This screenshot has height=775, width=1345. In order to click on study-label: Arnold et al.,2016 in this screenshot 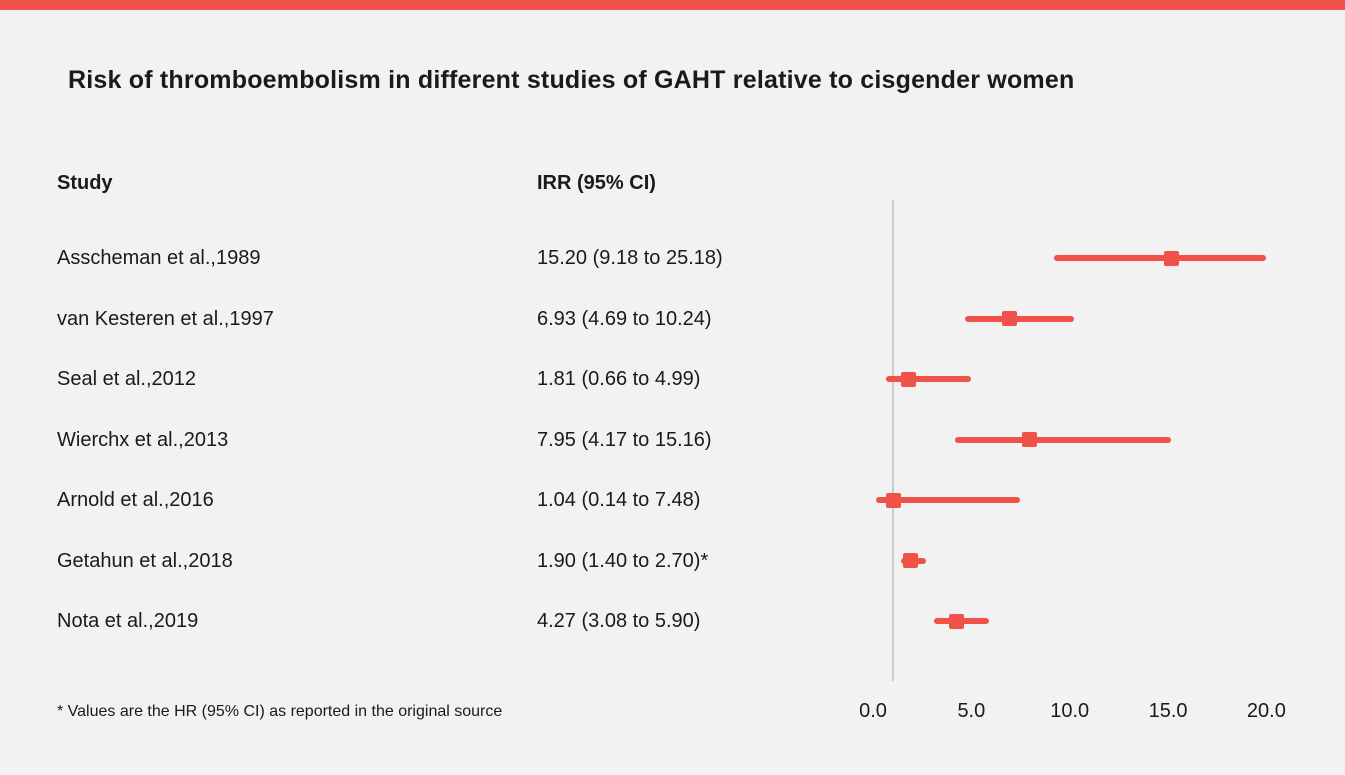, I will do `click(135, 500)`.